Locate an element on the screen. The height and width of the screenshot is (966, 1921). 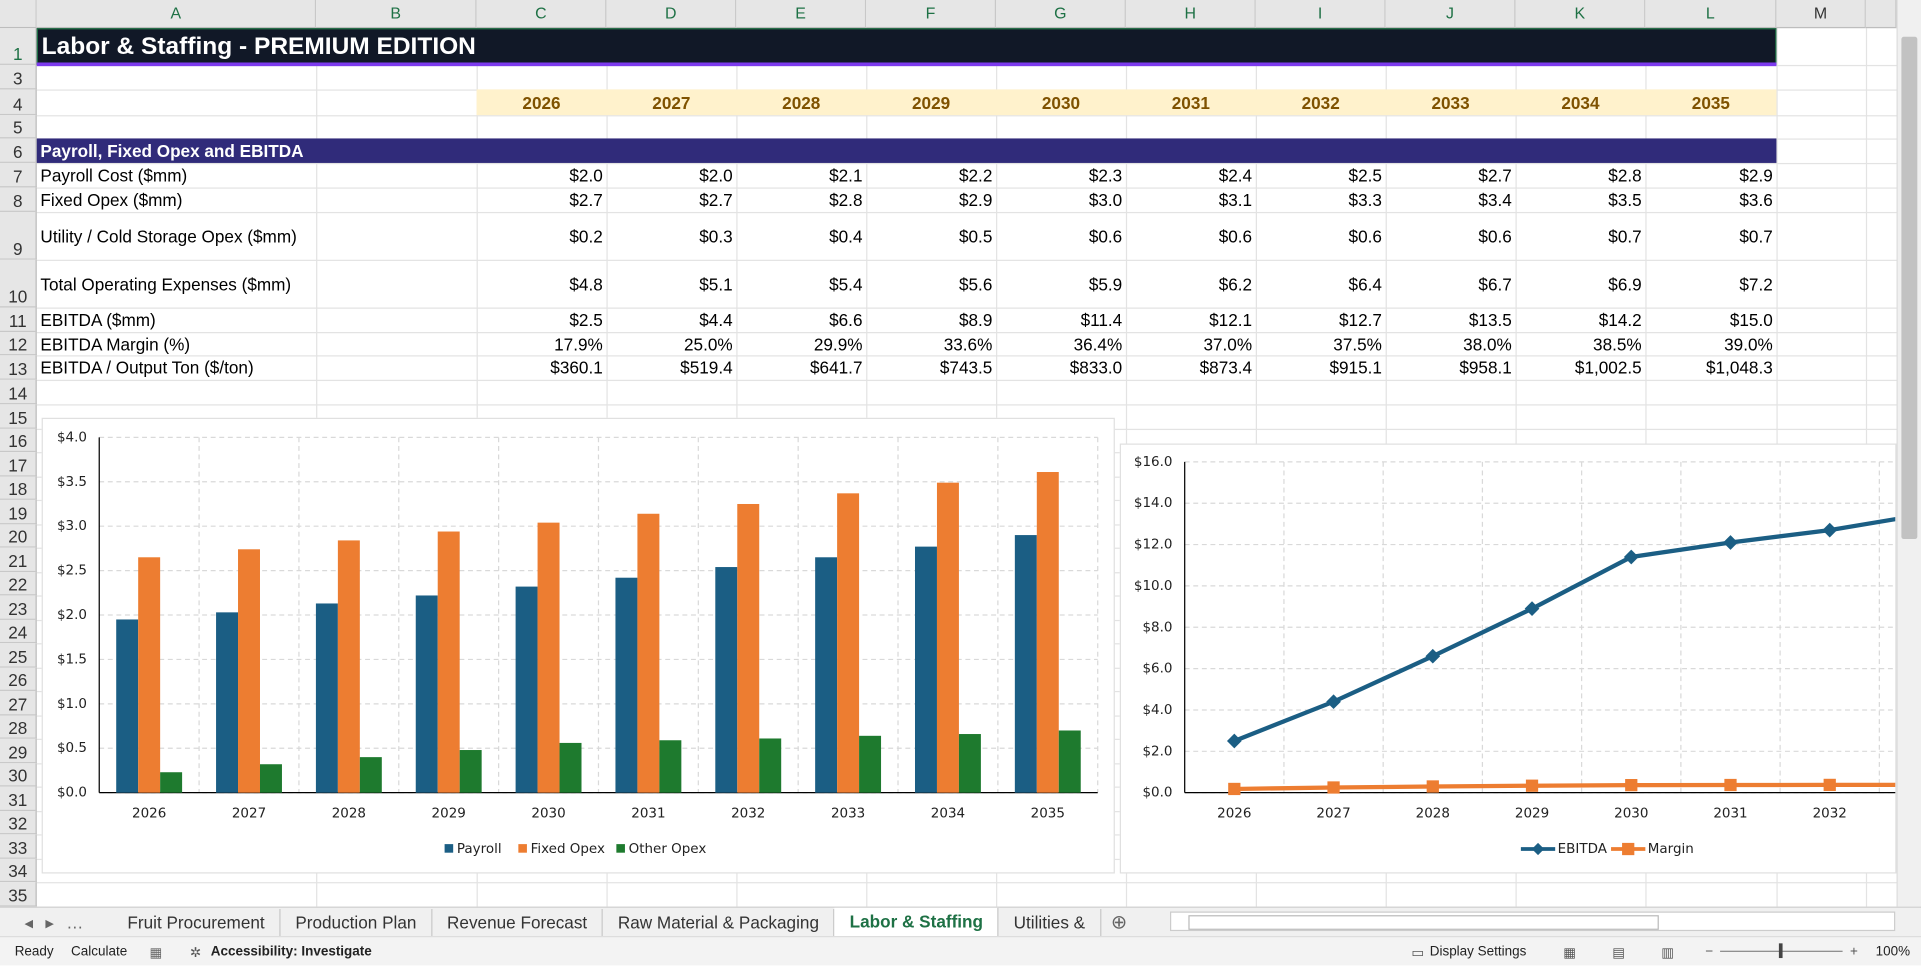
row-header: 7 is located at coordinates (18, 175).